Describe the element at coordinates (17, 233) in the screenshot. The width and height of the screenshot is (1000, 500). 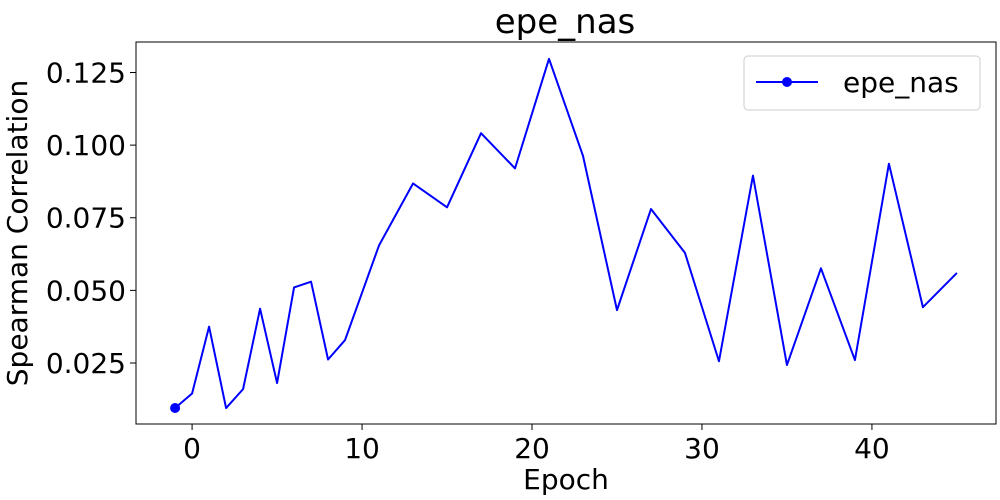
I see `y-axis-label: Spearman Correlation` at that location.